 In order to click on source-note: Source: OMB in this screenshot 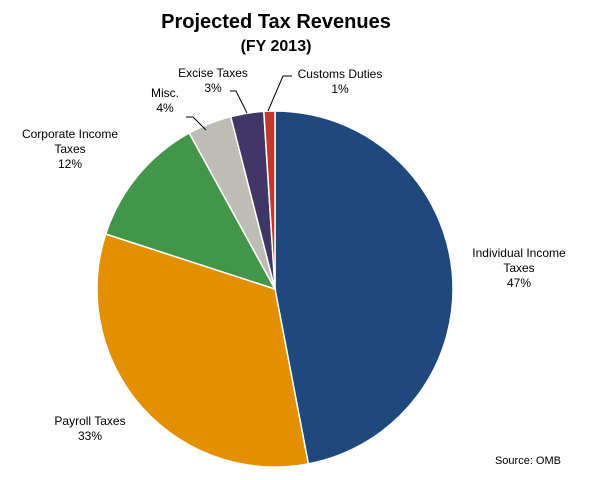, I will do `click(528, 461)`.